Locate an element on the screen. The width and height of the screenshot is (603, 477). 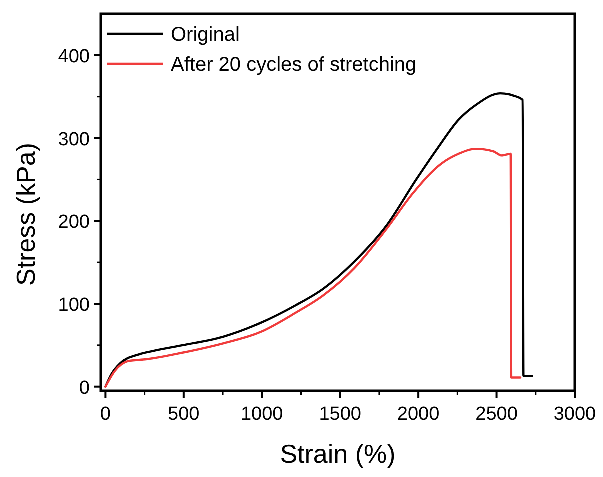
legend-label: Original is located at coordinates (205, 35).